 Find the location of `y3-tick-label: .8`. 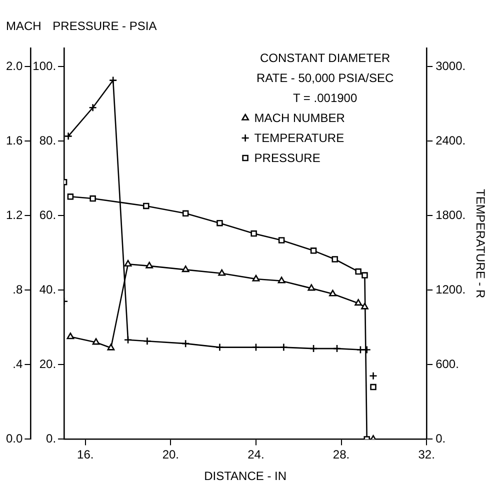

y3-tick-label: .8 is located at coordinates (17, 289).